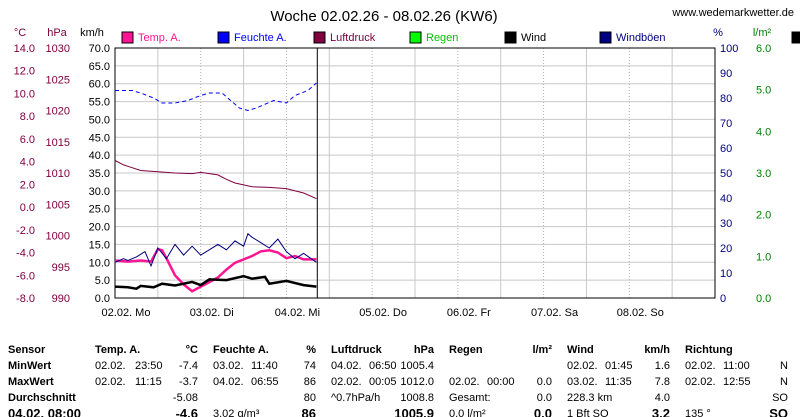  I want to click on pressure-value: 1005.9, so click(414, 411).